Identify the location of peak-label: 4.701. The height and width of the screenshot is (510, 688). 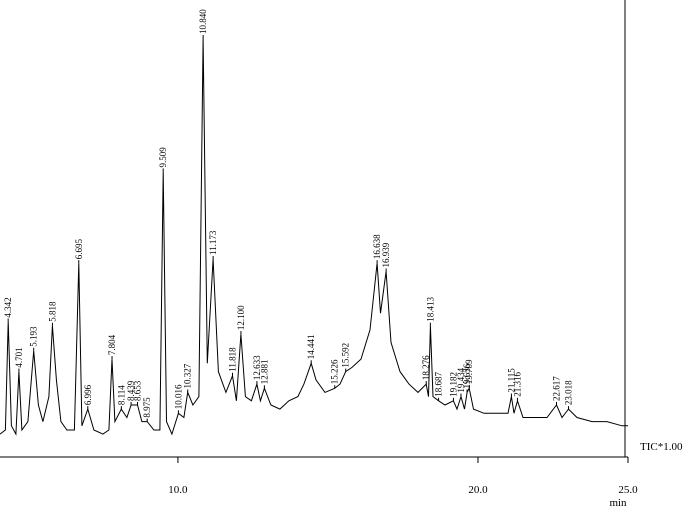
(19, 357).